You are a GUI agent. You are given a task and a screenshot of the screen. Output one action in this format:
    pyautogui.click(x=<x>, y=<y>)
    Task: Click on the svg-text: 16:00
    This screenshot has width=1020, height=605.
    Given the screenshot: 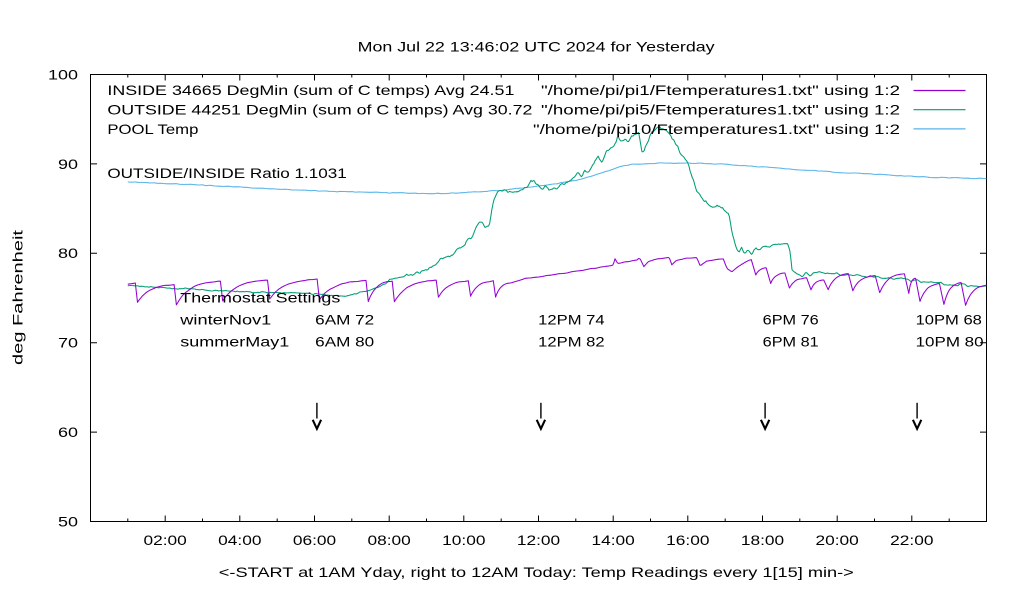 What is the action you would take?
    pyautogui.click(x=688, y=540)
    